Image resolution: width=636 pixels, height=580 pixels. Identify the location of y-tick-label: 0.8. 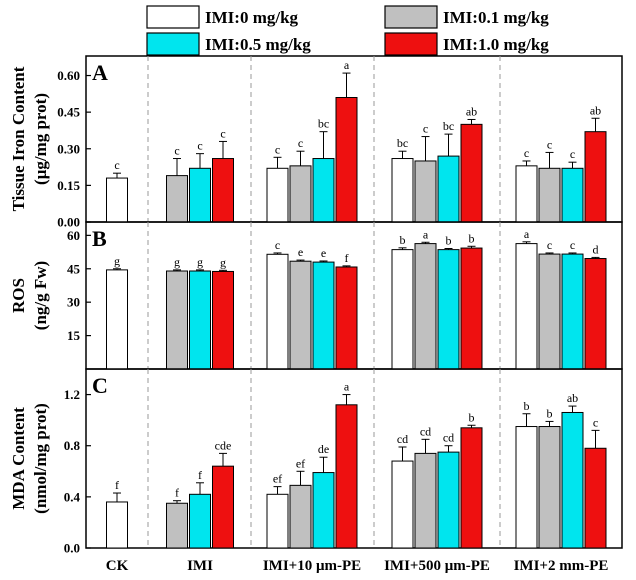
(72, 445).